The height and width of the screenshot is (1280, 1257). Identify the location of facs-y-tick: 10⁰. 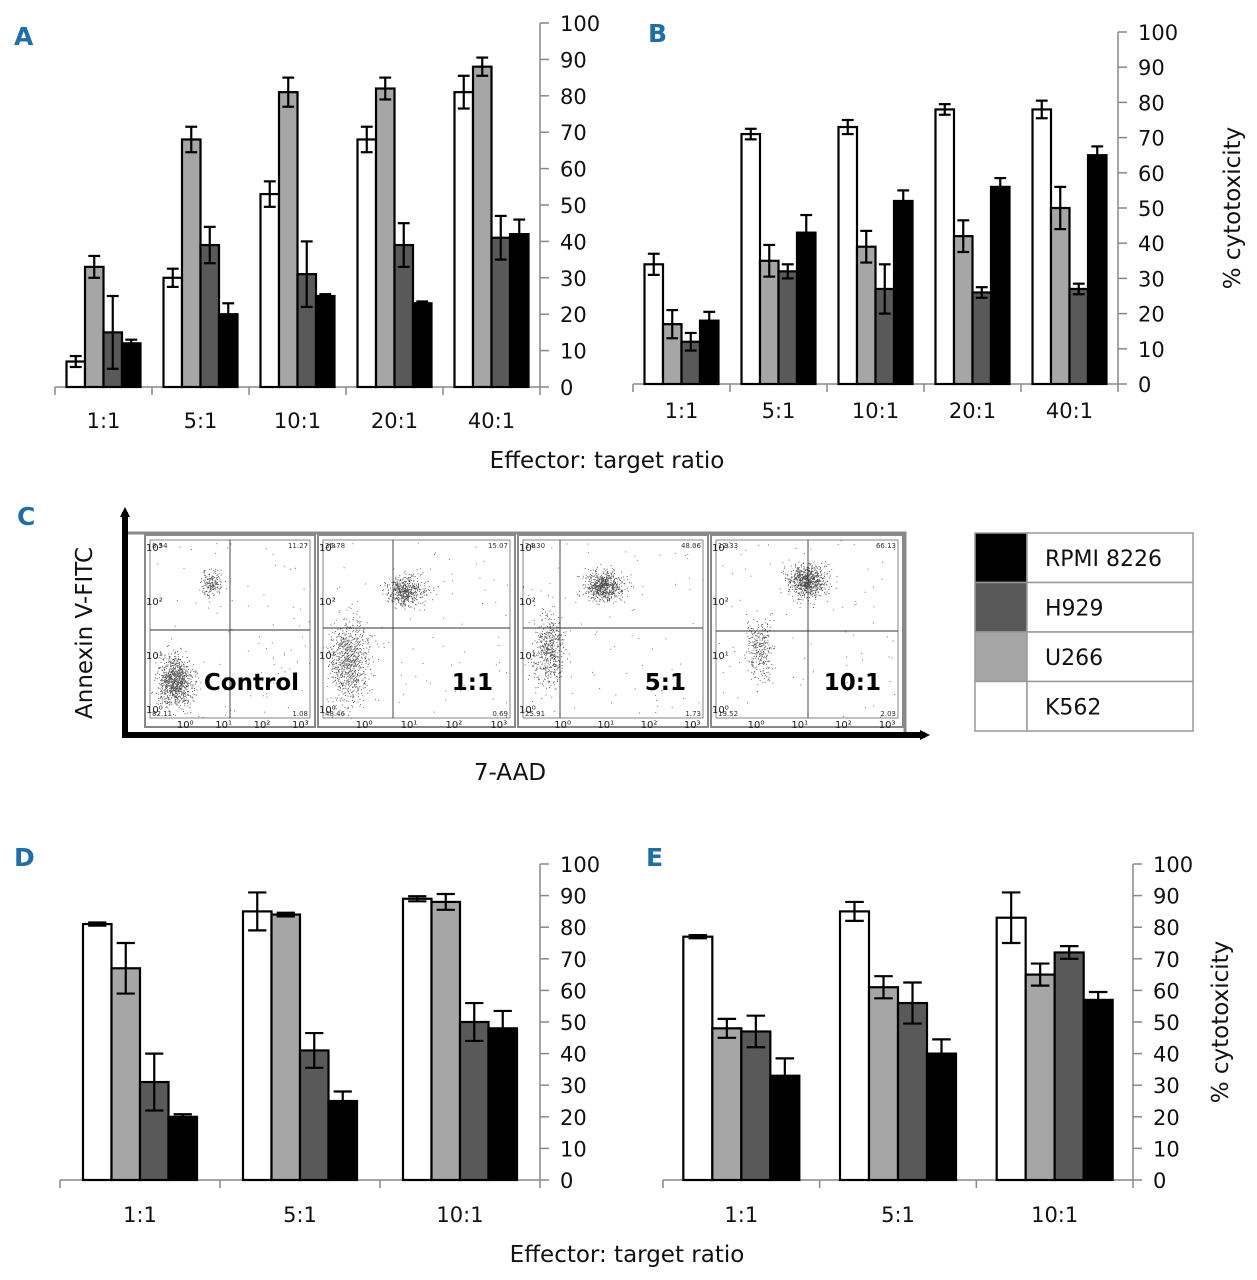
(327, 710).